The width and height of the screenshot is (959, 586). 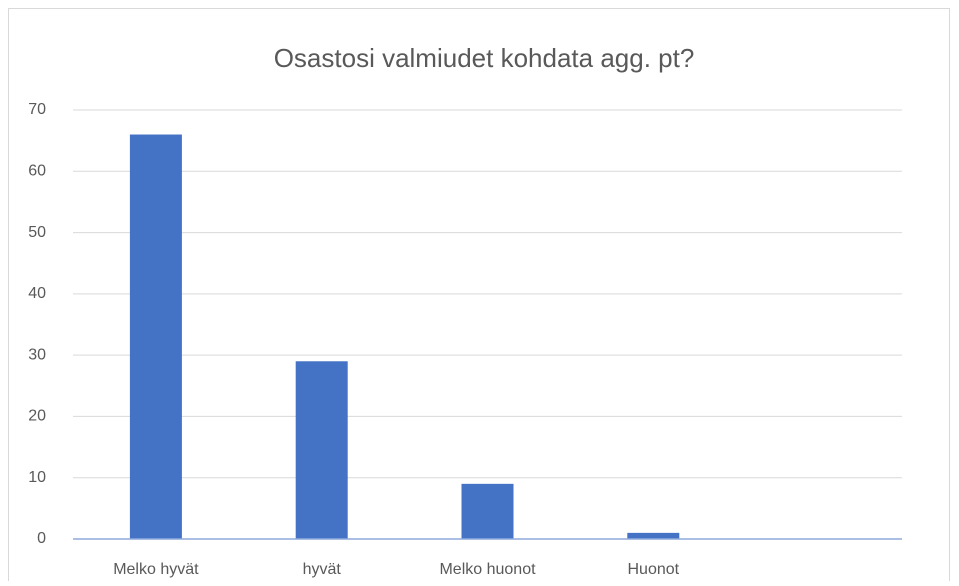 What do you see at coordinates (37, 416) in the screenshot?
I see `y-tick-label: 20` at bounding box center [37, 416].